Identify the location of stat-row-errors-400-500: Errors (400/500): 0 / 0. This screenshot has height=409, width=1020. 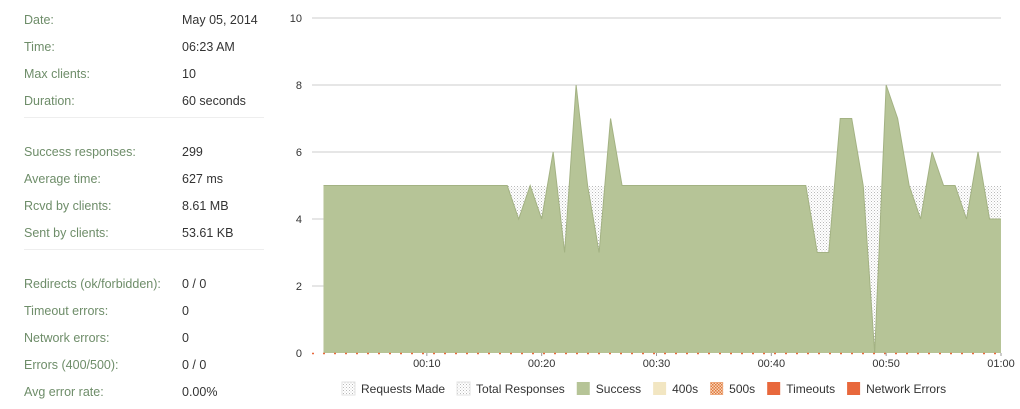
(149, 365).